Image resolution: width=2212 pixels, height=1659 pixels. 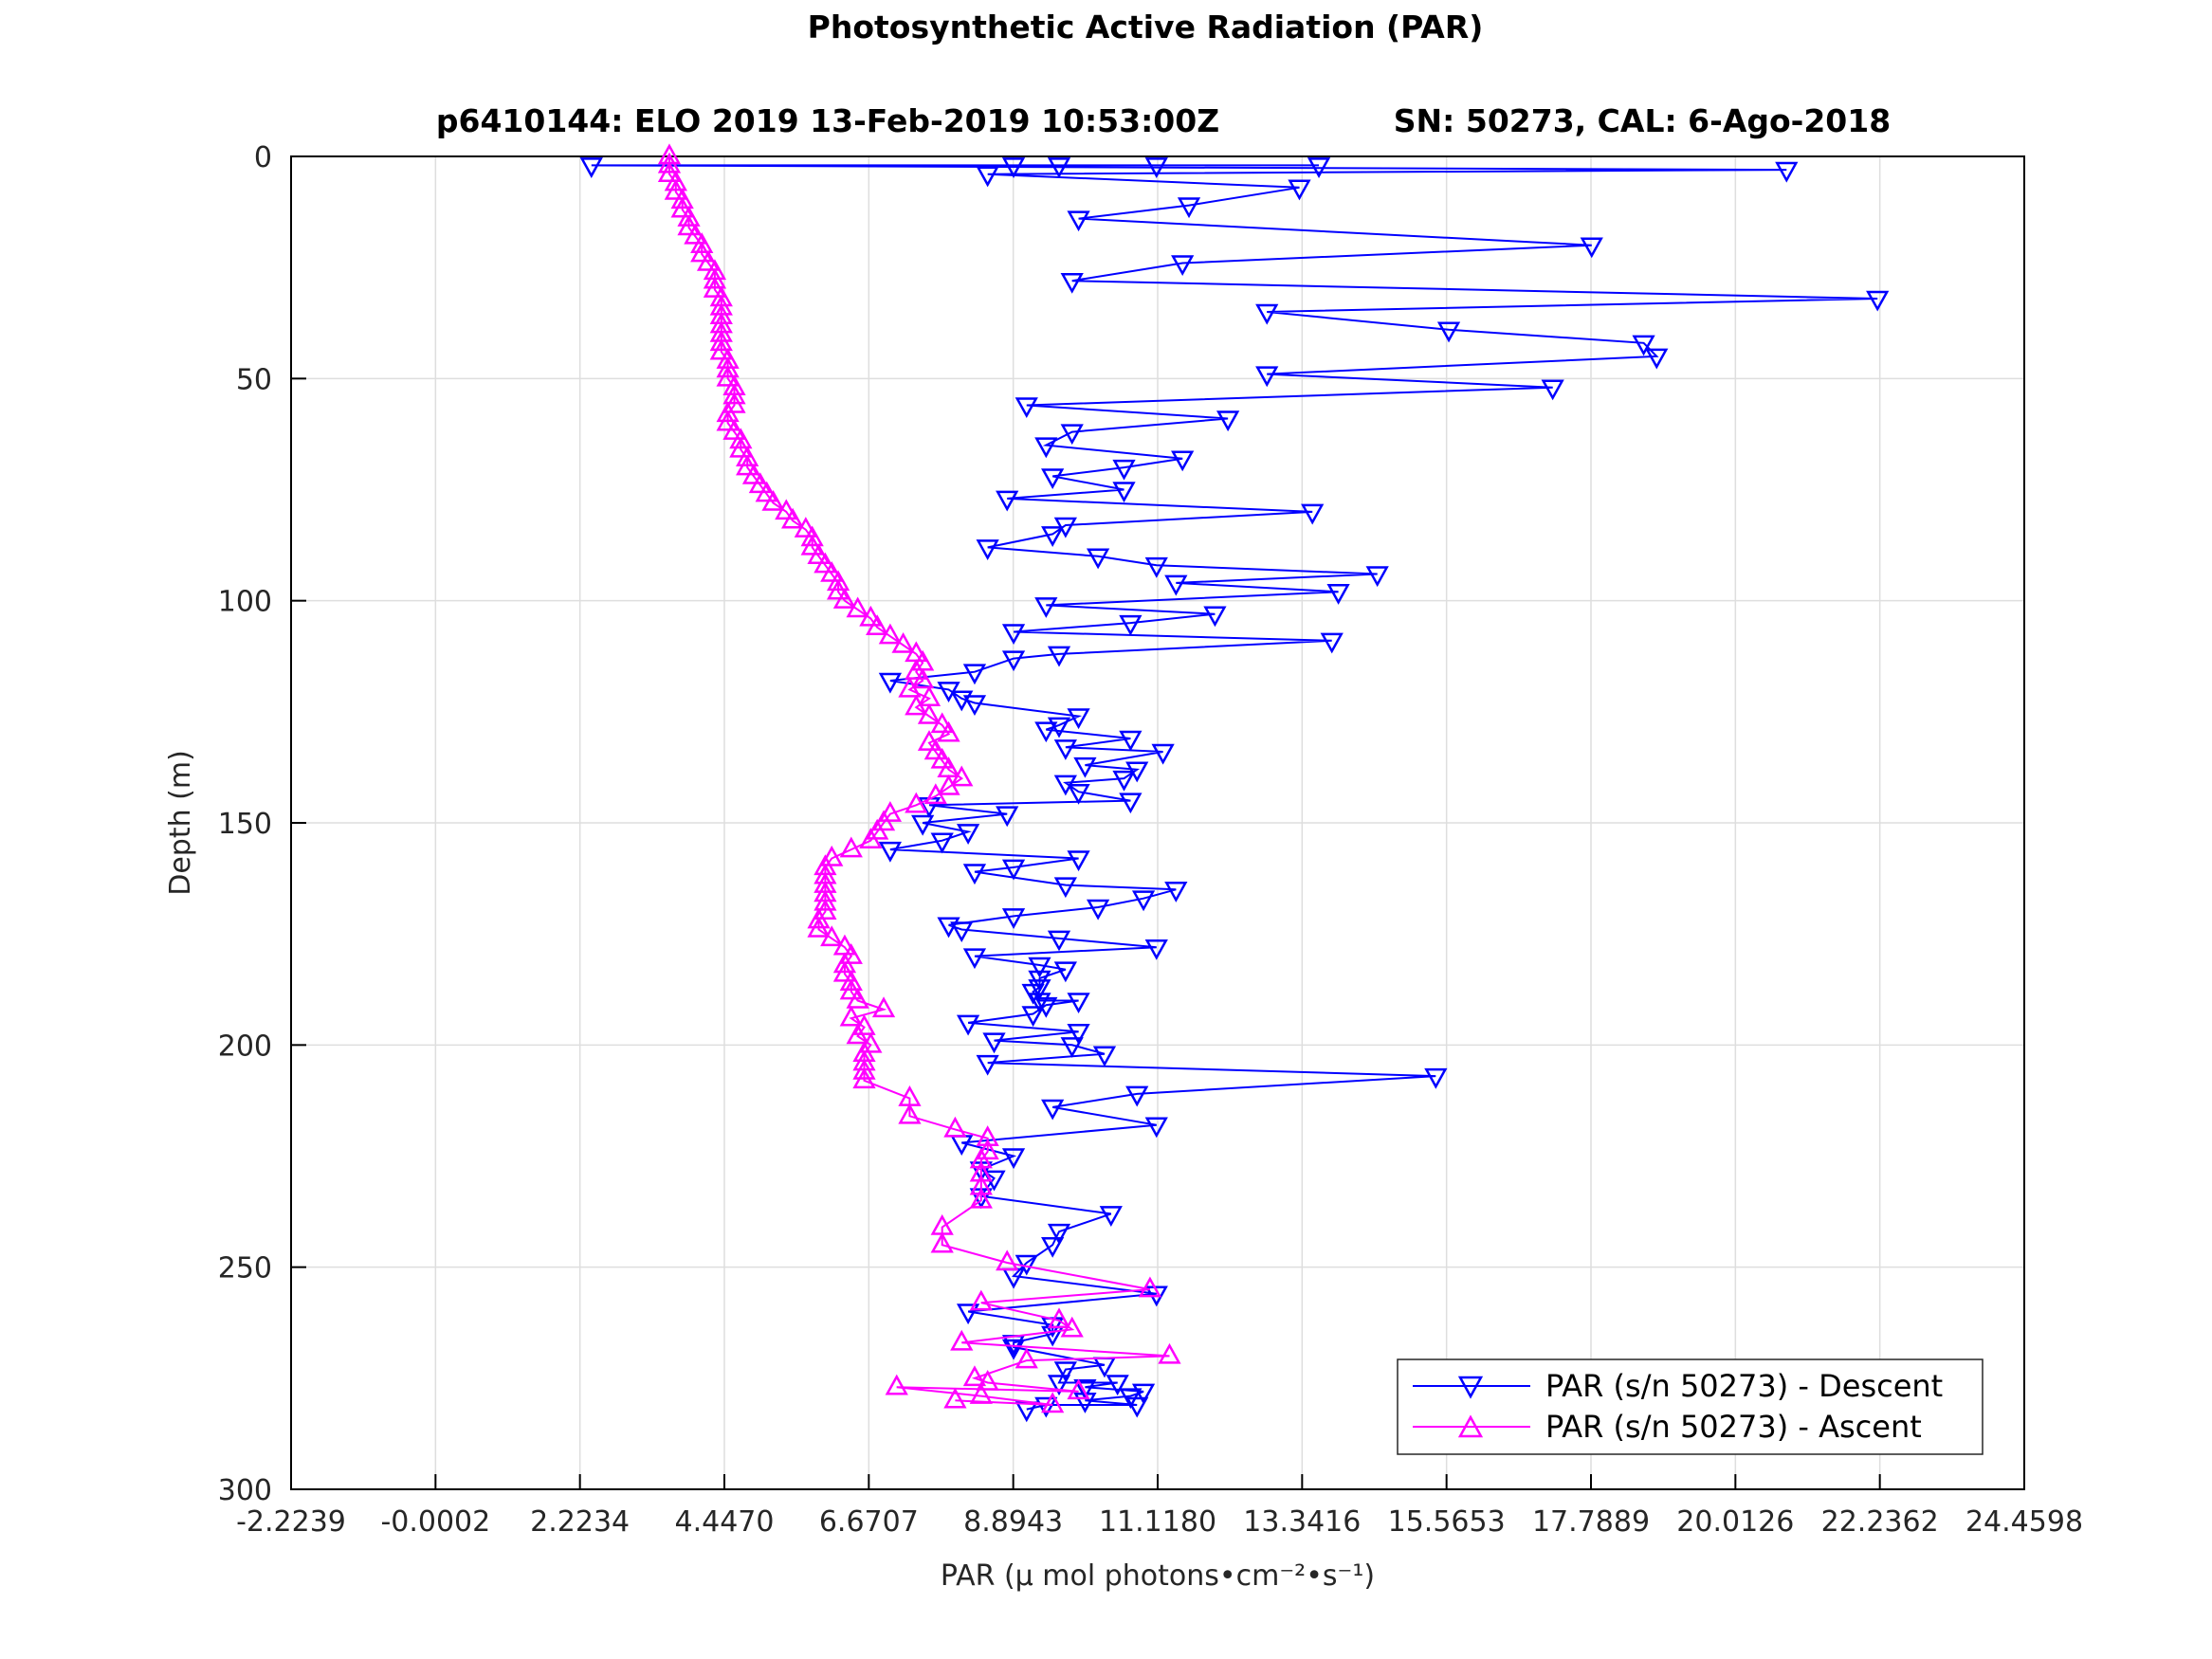 What do you see at coordinates (869, 1522) in the screenshot?
I see `x-tick-label: 6.6707` at bounding box center [869, 1522].